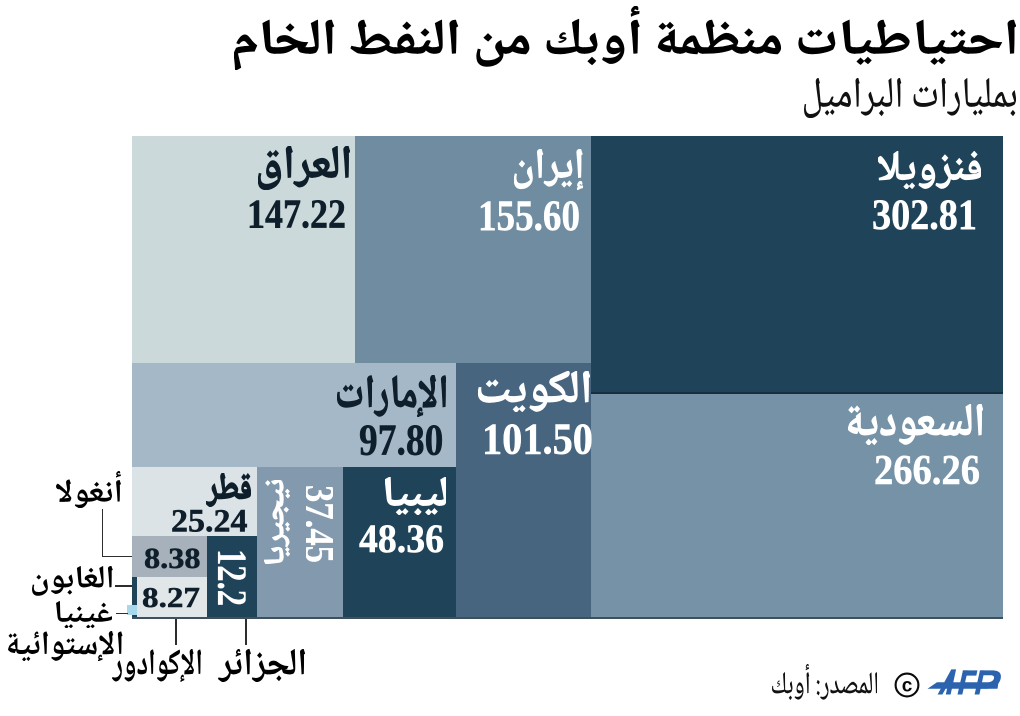  I want to click on svg-text: 155.60, so click(529, 216).